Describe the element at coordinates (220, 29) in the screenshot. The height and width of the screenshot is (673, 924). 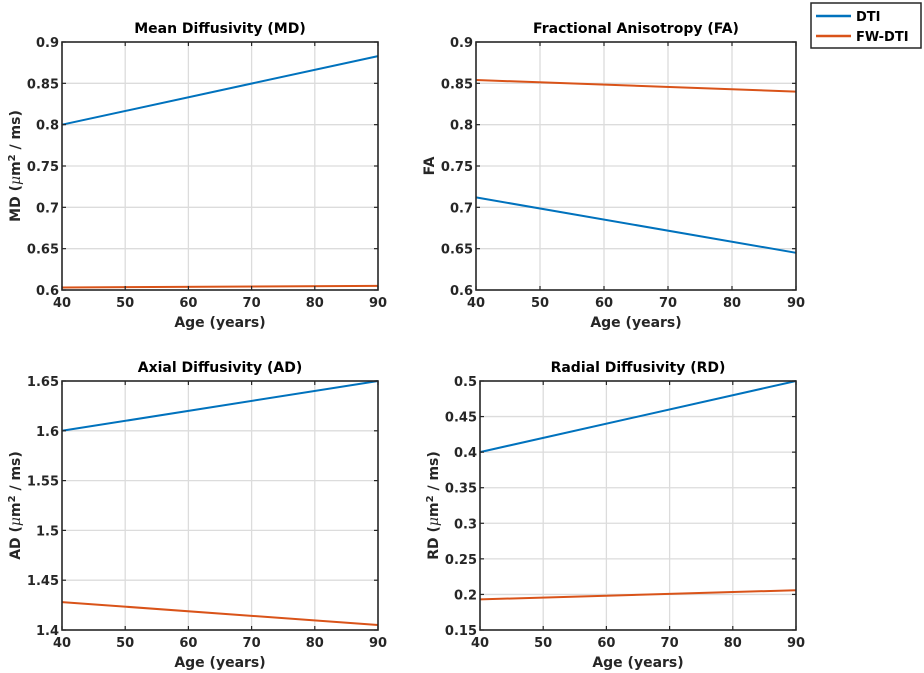
I see `subplot-title: Mean Diffusivity (MD)` at that location.